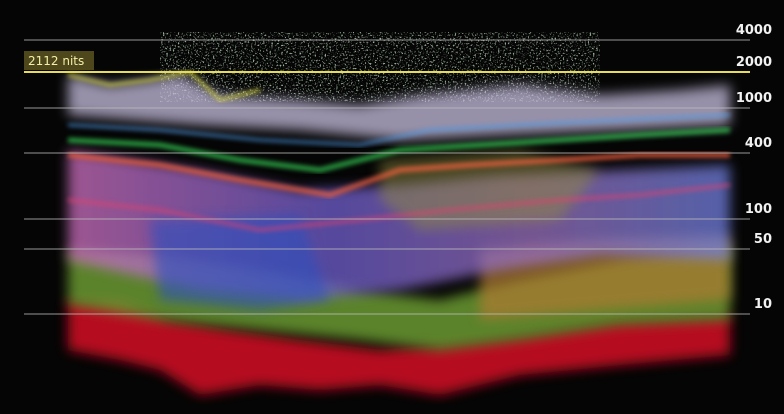 The width and height of the screenshot is (784, 414). What do you see at coordinates (754, 98) in the screenshot?
I see `scale-label: 1000` at bounding box center [754, 98].